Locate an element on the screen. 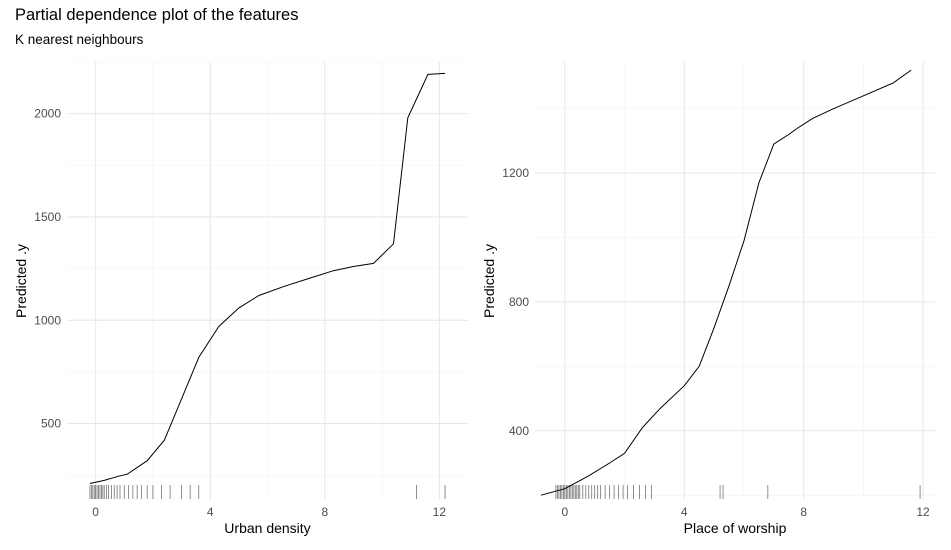 This screenshot has height=550, width=951. y-tick-label: 500 is located at coordinates (51, 424).